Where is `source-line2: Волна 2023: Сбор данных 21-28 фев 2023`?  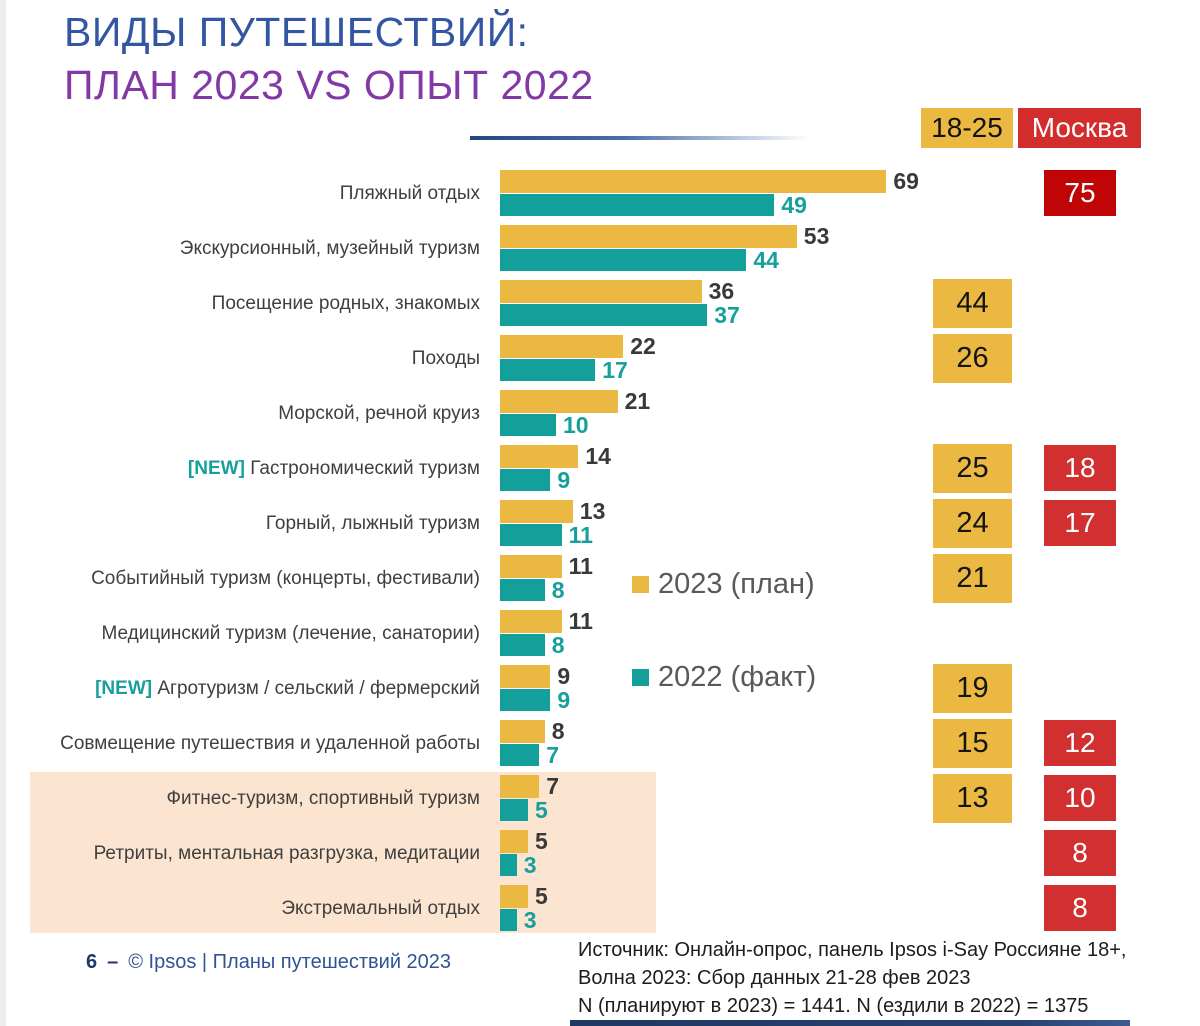 source-line2: Волна 2023: Сбор данных 21-28 фев 2023 is located at coordinates (774, 978).